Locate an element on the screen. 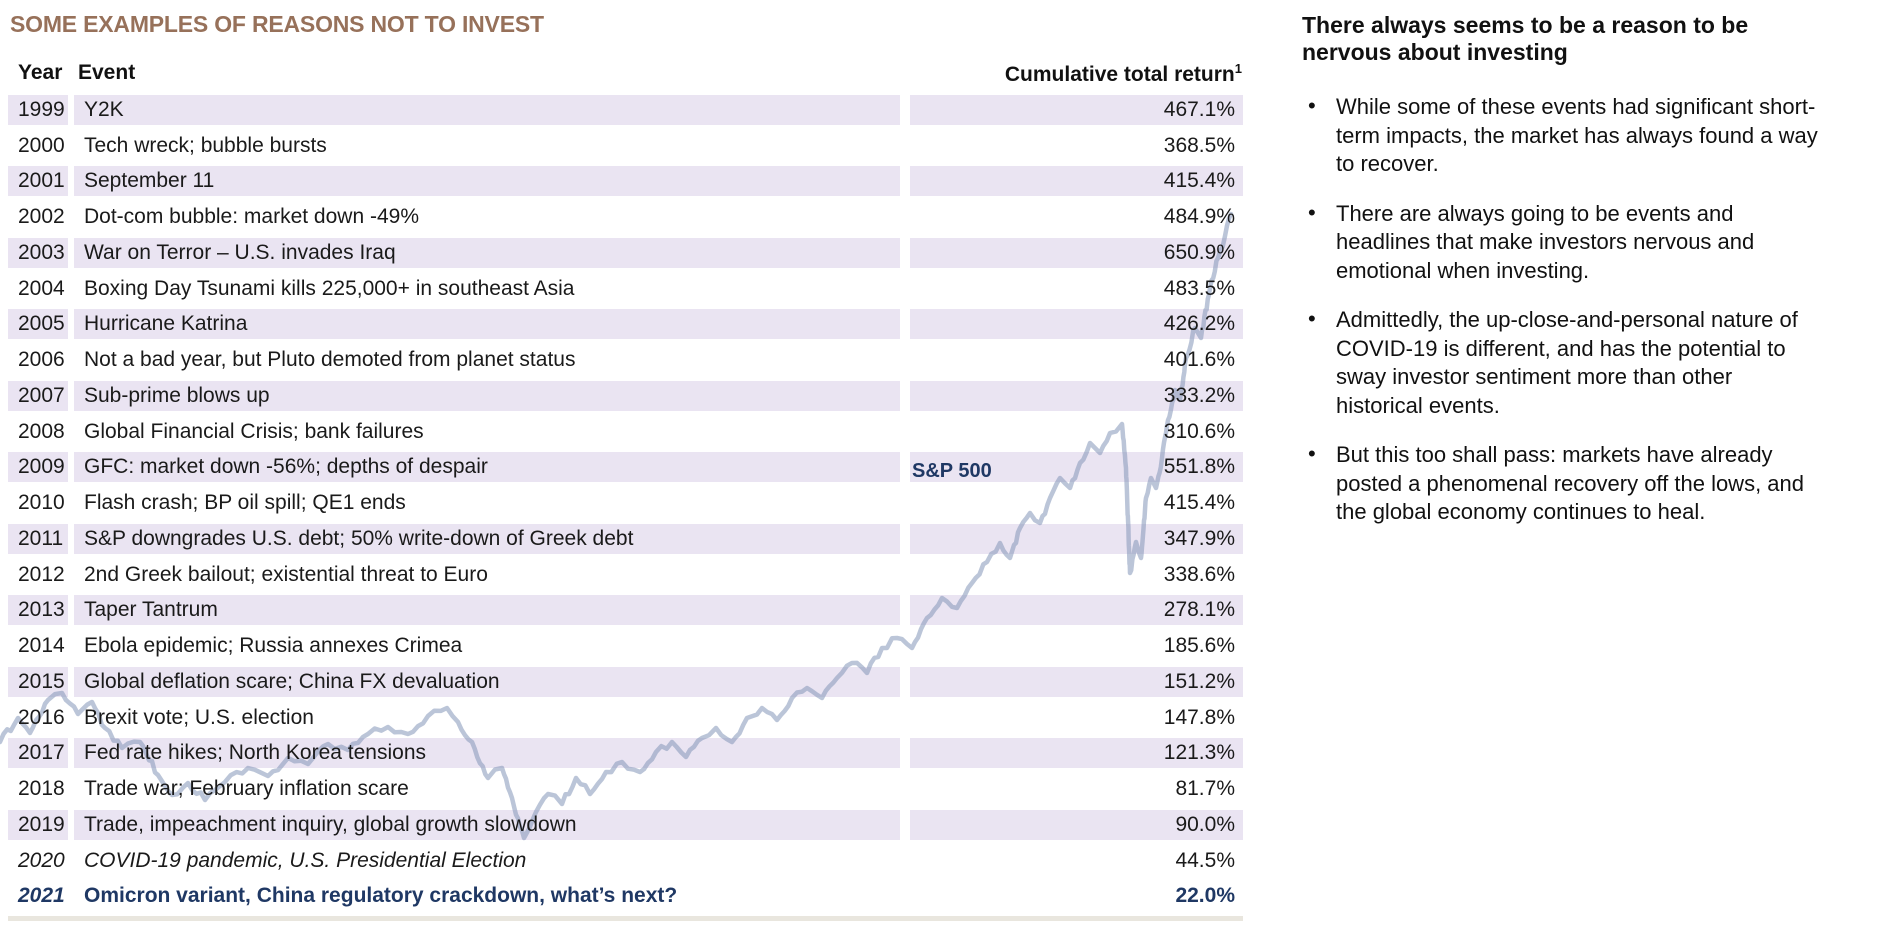 This screenshot has height=942, width=1902. event-cell: Trade war; February inflation scare is located at coordinates (246, 789).